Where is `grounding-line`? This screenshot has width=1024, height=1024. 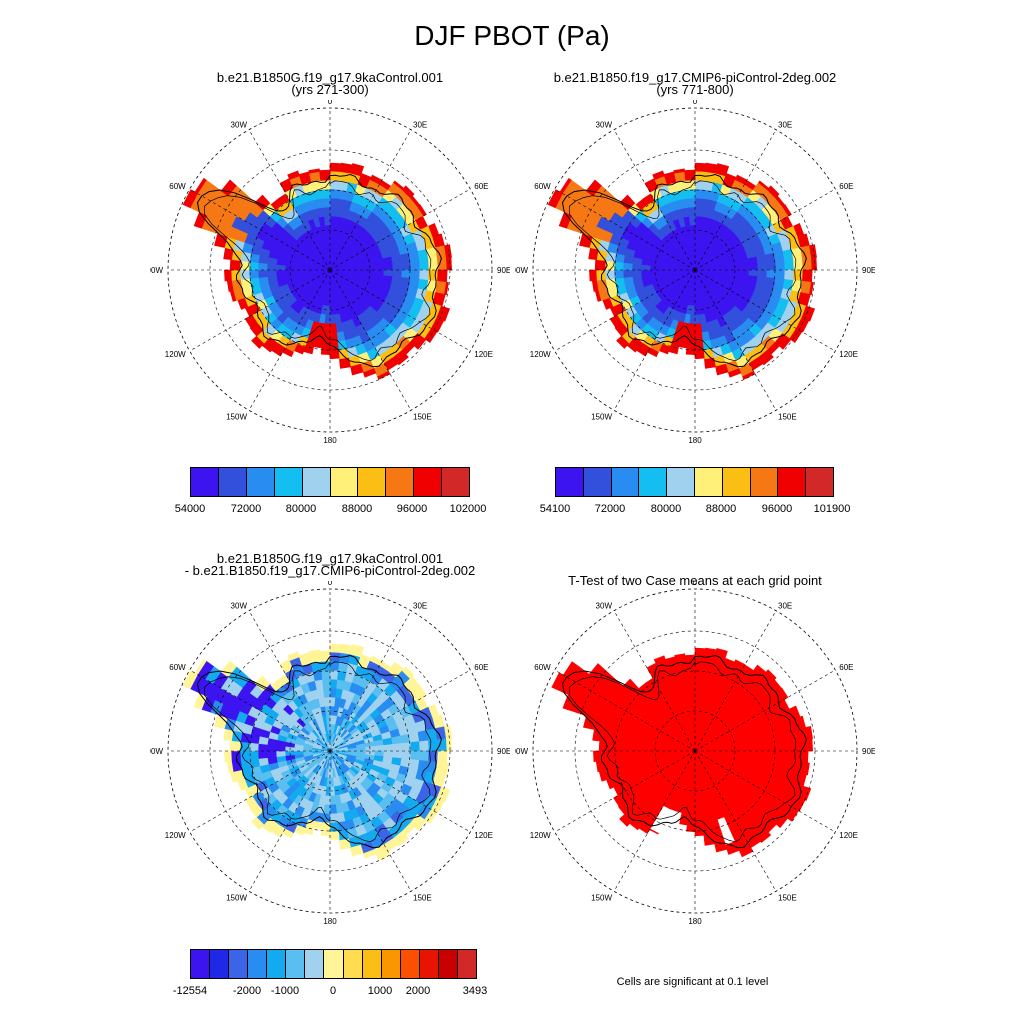 grounding-line is located at coordinates (318, 752).